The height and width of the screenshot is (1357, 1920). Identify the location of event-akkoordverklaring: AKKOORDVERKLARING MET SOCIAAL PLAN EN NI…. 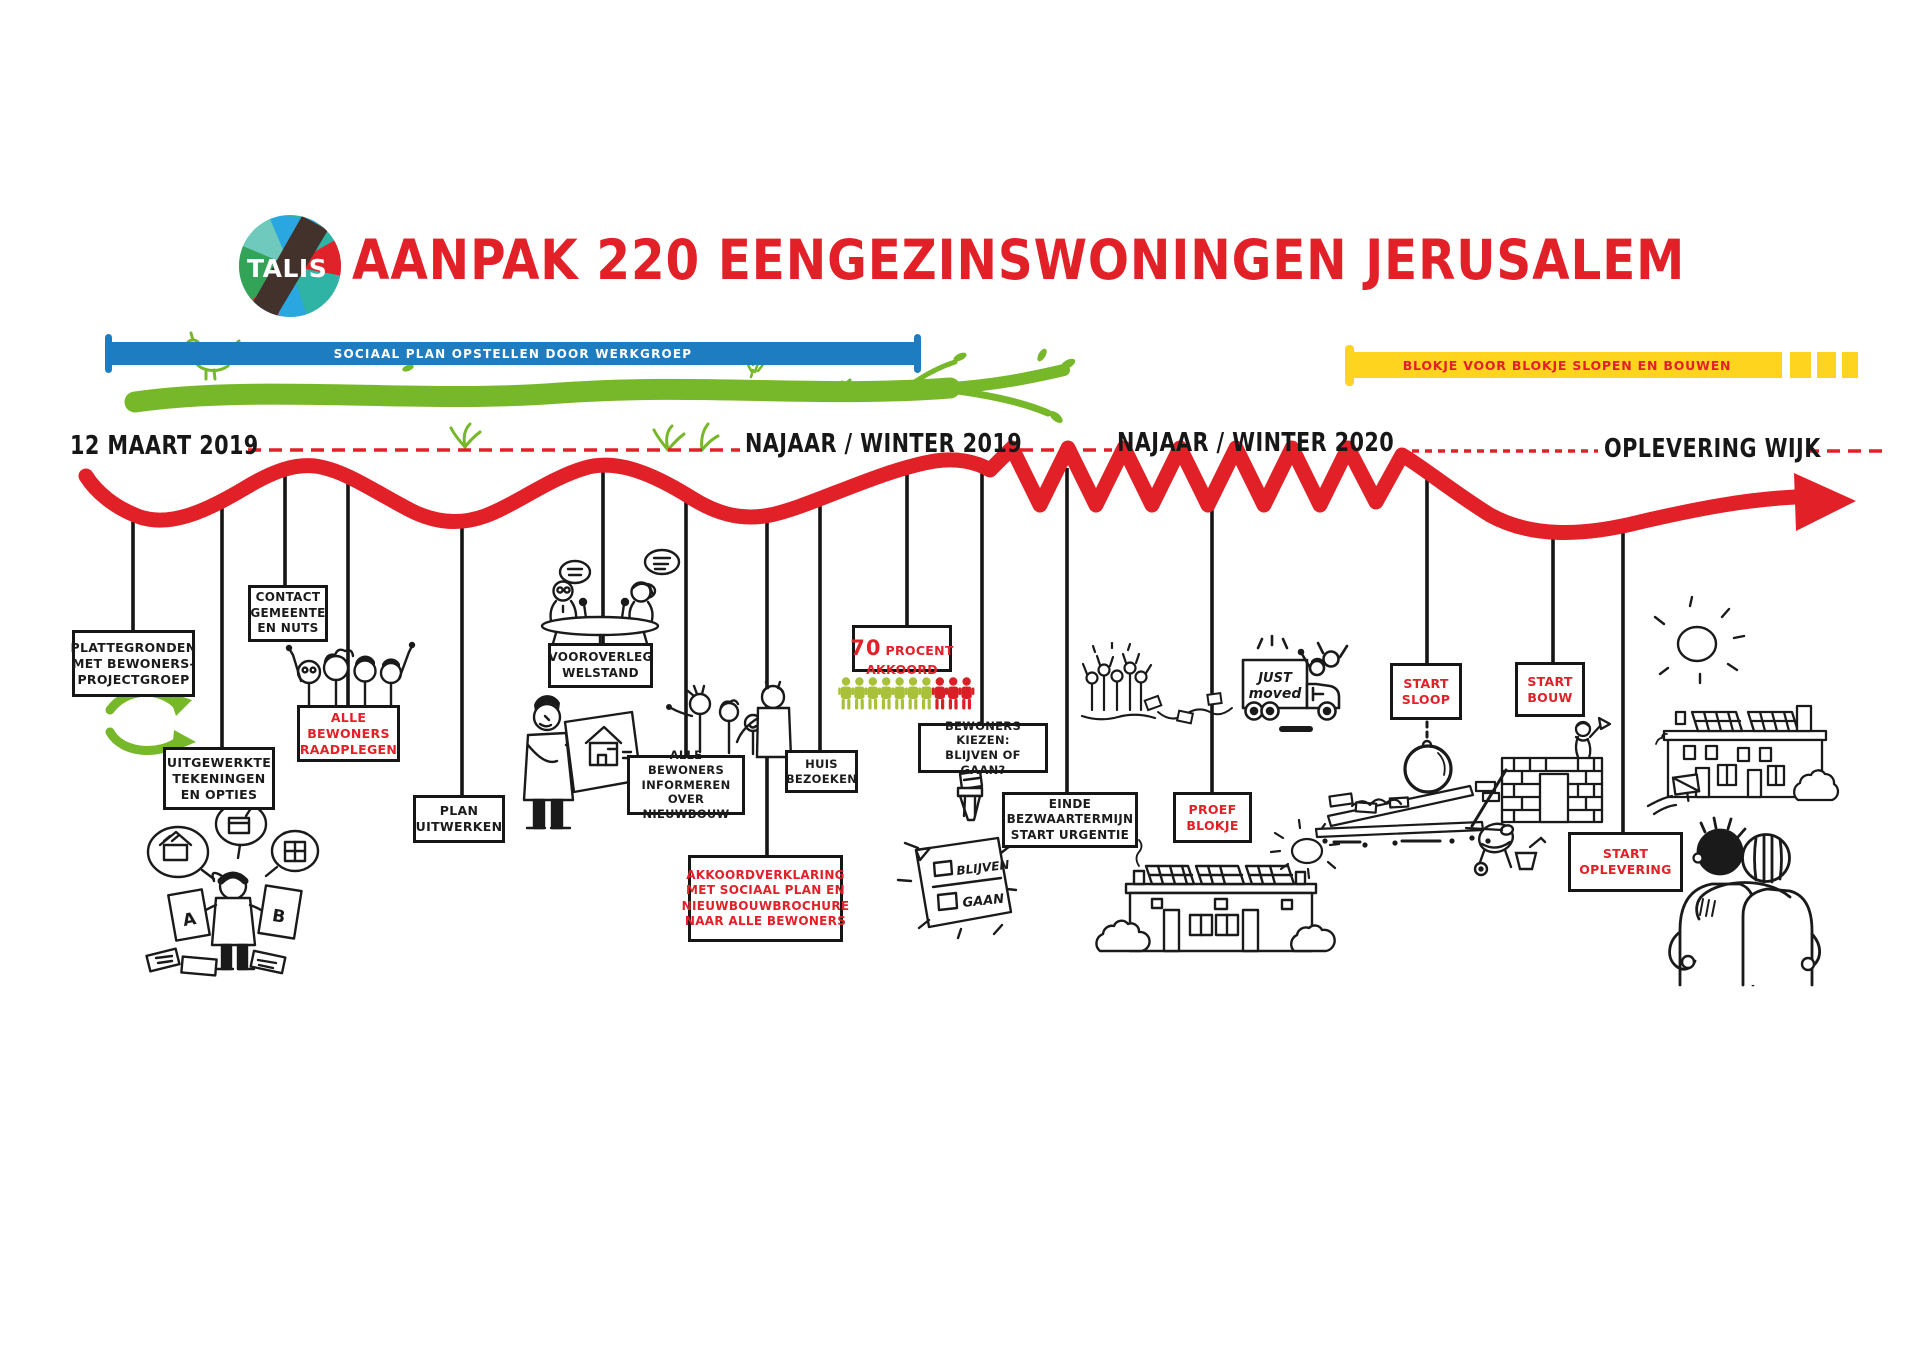
(765, 898).